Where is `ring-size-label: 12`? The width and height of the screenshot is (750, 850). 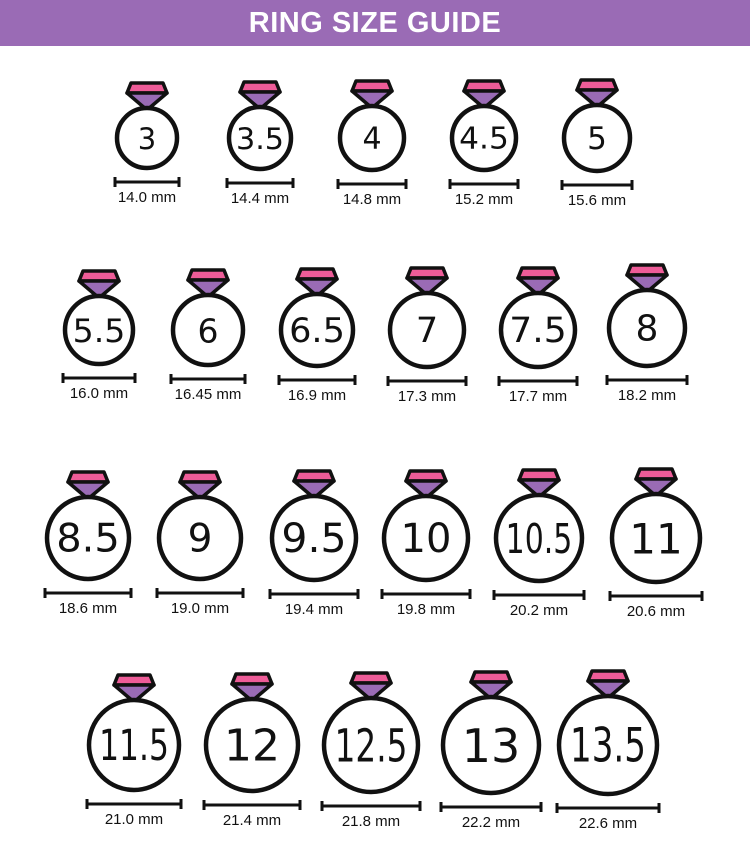
ring-size-label: 12 is located at coordinates (252, 746).